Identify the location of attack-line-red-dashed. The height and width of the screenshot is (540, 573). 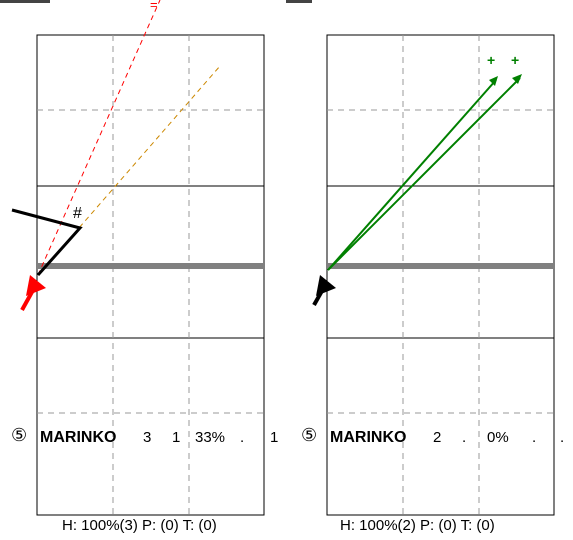
(99, 138).